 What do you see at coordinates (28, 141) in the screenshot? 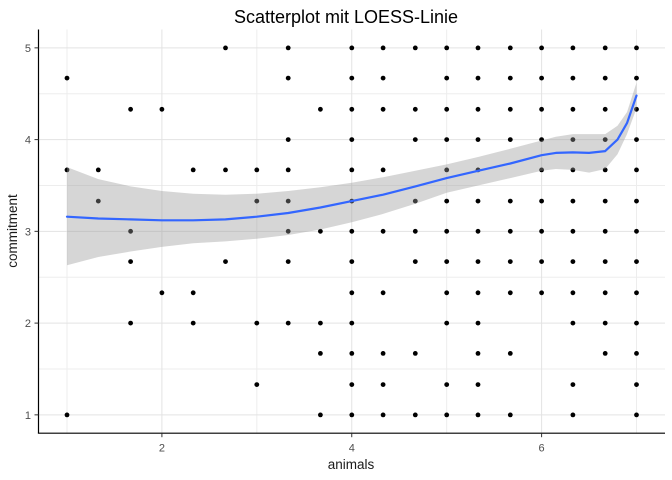
I see `y-tick-label: 4` at bounding box center [28, 141].